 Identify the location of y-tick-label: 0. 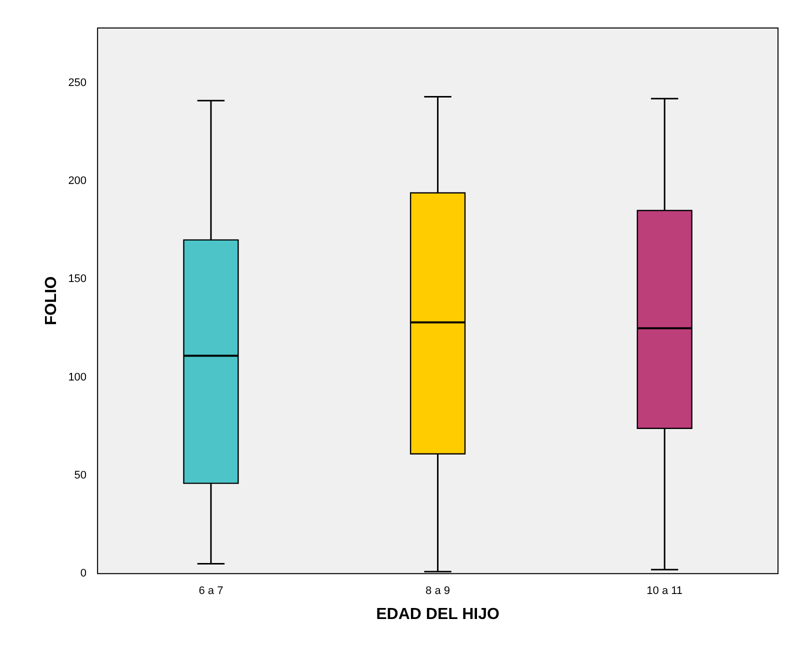
(83, 574).